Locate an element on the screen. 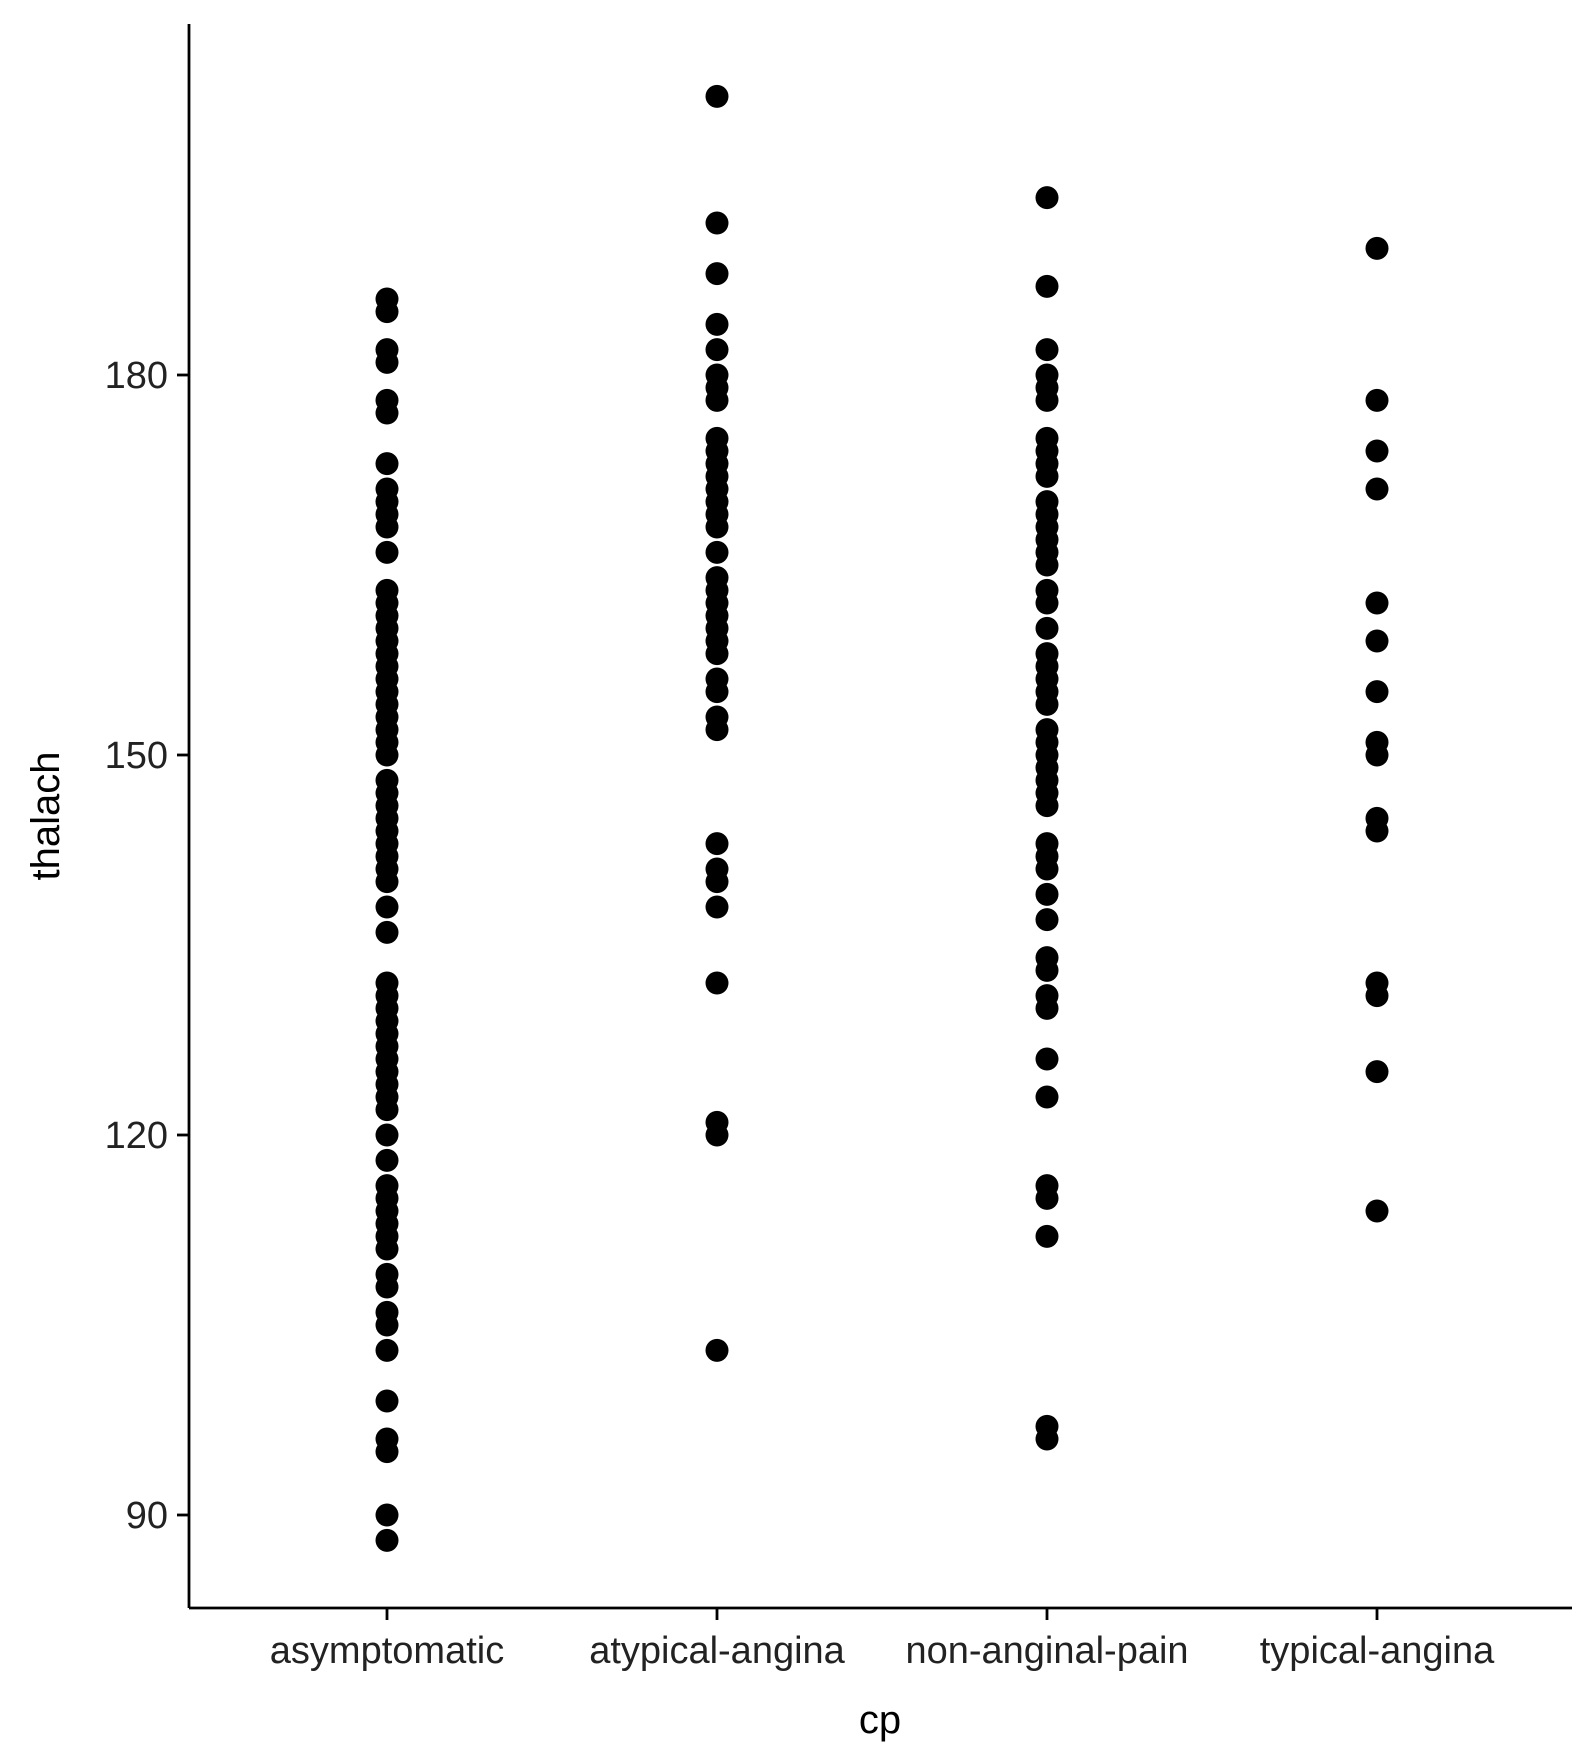 This screenshot has height=1758, width=1591. x-tick-label: typical-angina is located at coordinates (1377, 1651).